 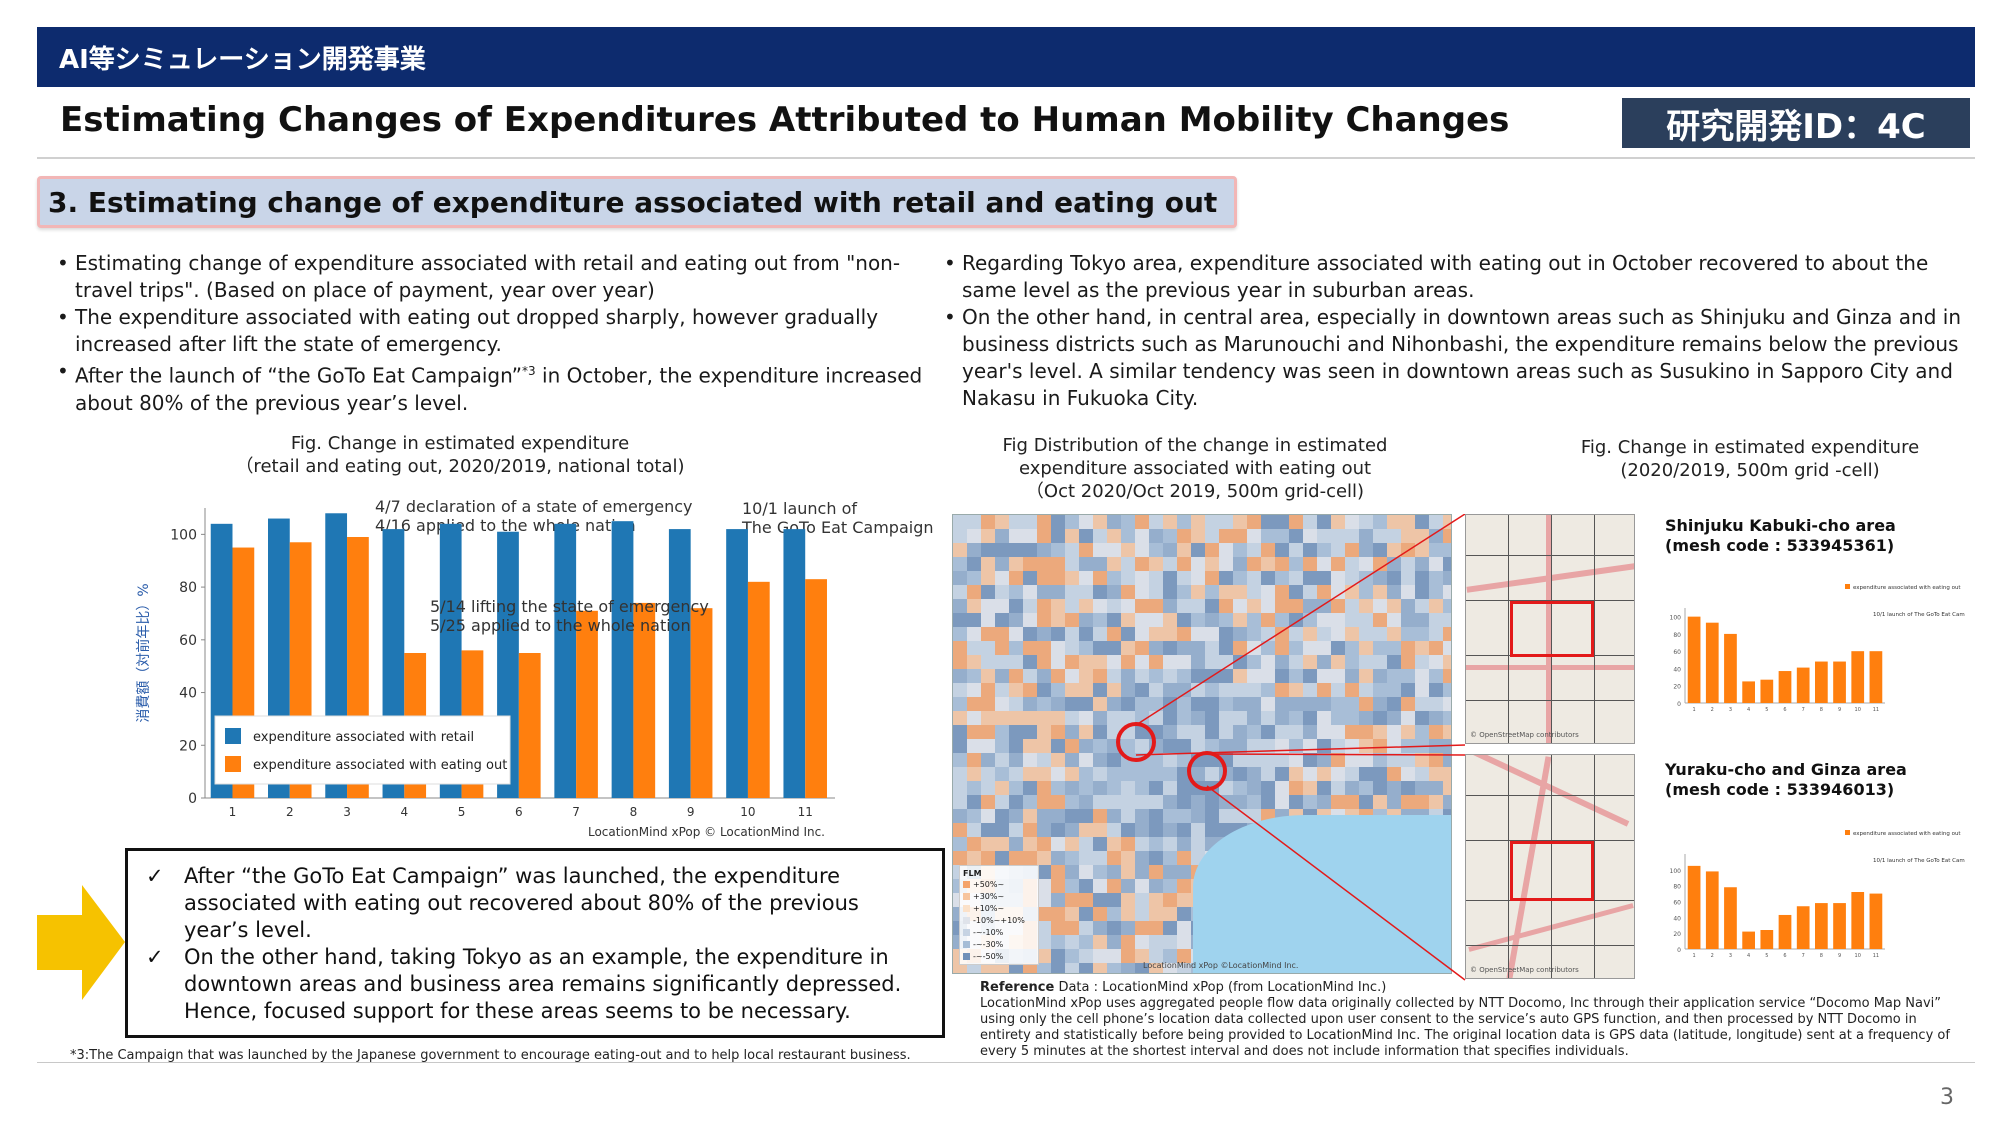 I want to click on chart-note: 10/1 launch of The GoTo Eat Campaign, so click(x=1919, y=861).